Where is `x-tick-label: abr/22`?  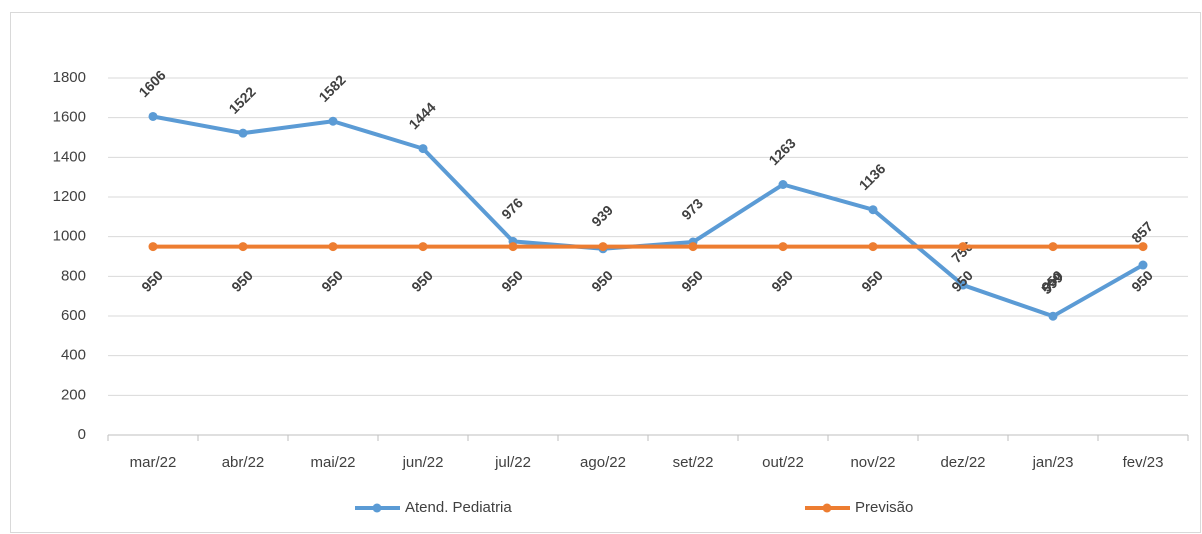 x-tick-label: abr/22 is located at coordinates (243, 462).